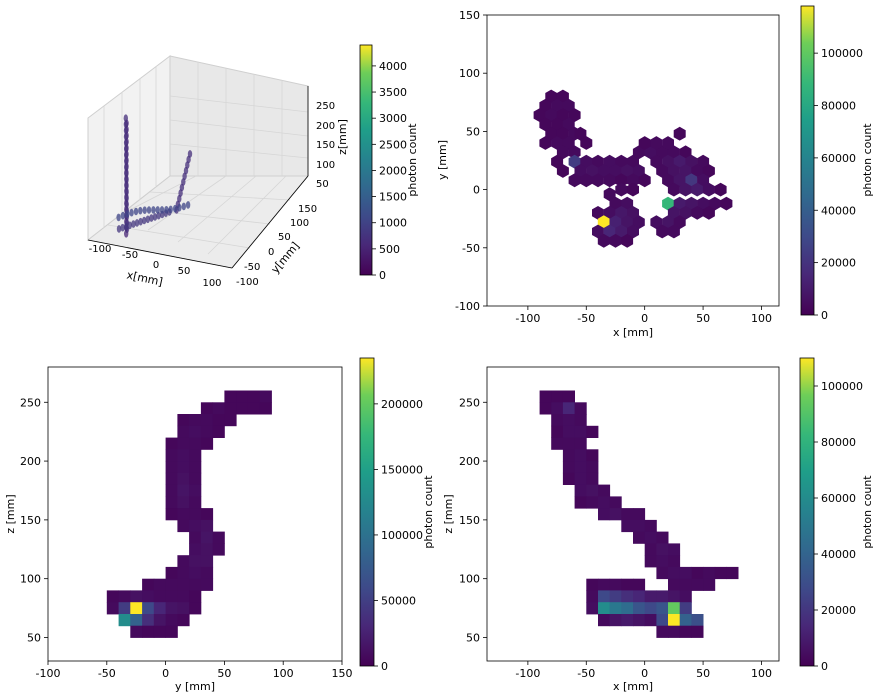 Image resolution: width=881 pixels, height=698 pixels. I want to click on colorbar-xz-label: photon count, so click(867, 512).